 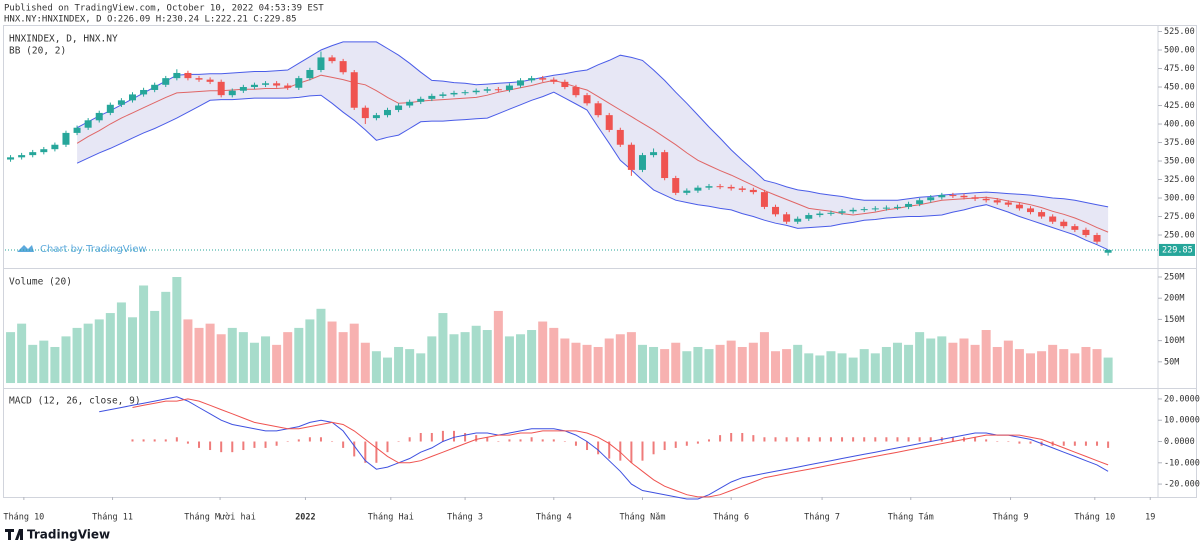 I want to click on y-tick-label: 50M, so click(x=1171, y=362).